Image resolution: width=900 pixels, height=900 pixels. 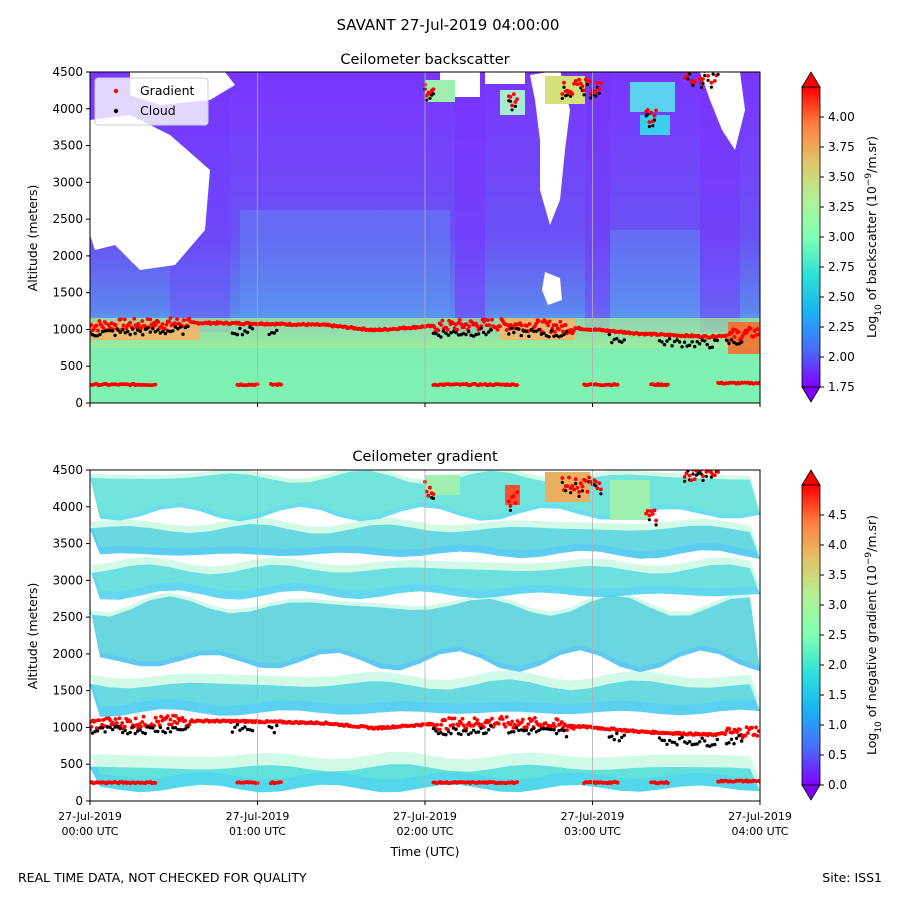 I want to click on backscatter-y-tick-label: 1000, so click(x=67, y=329).